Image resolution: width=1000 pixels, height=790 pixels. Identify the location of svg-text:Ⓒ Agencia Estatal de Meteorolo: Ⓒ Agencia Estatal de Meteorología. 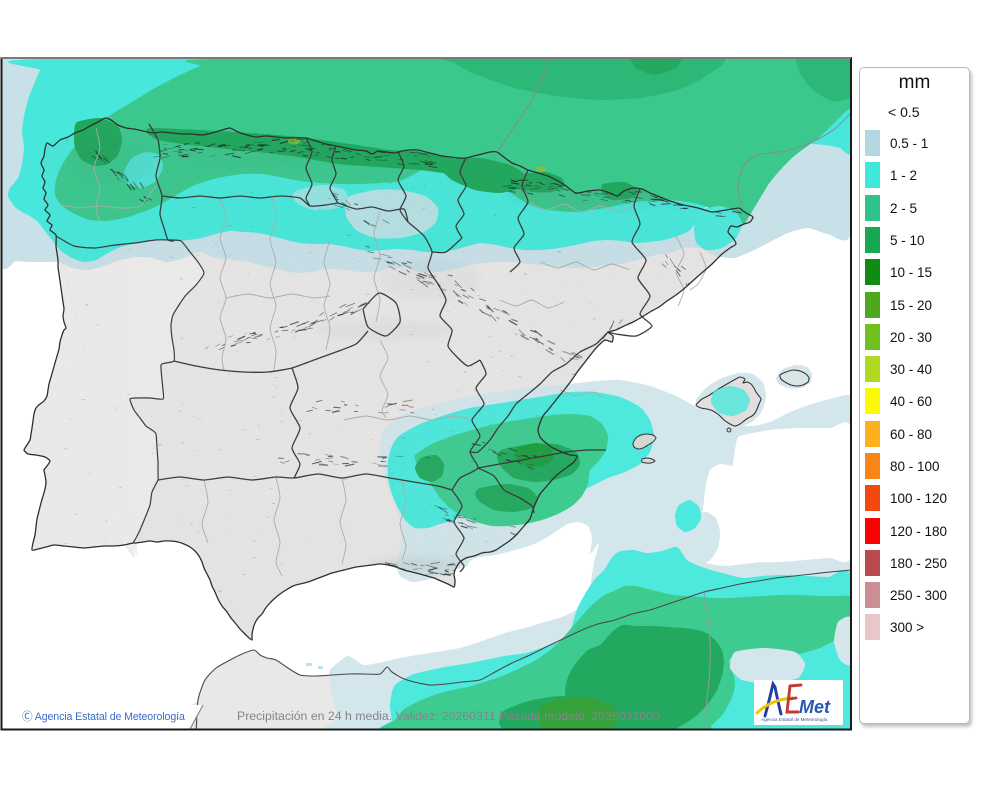
(103, 717).